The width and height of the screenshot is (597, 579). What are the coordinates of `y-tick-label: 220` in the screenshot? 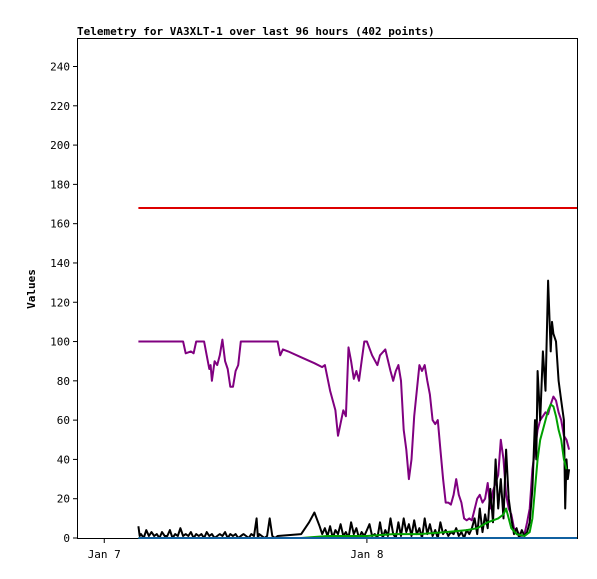 It's located at (60, 106).